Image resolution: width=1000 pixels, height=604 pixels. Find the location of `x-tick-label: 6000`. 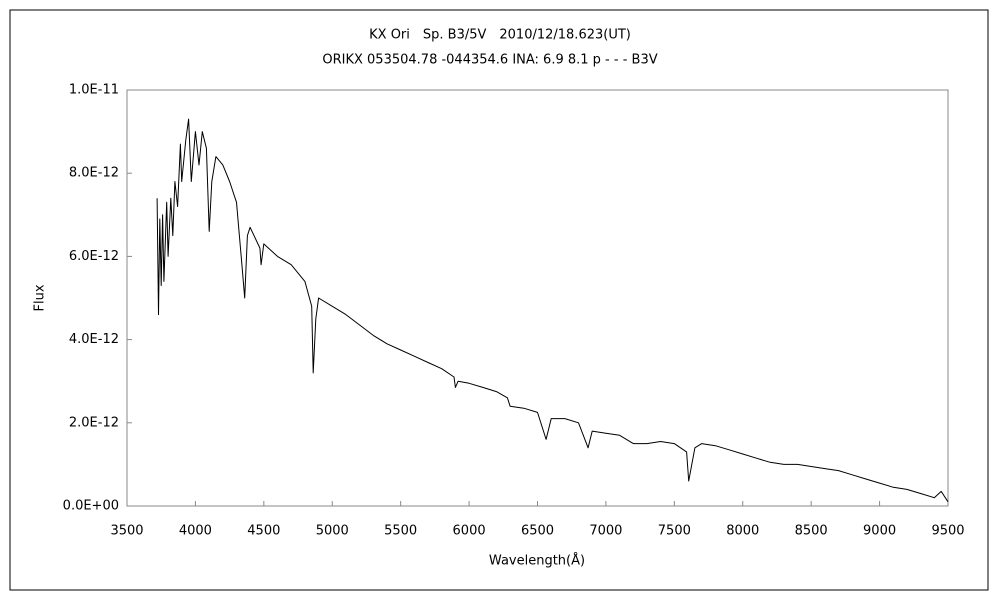

x-tick-label: 6000 is located at coordinates (469, 531).